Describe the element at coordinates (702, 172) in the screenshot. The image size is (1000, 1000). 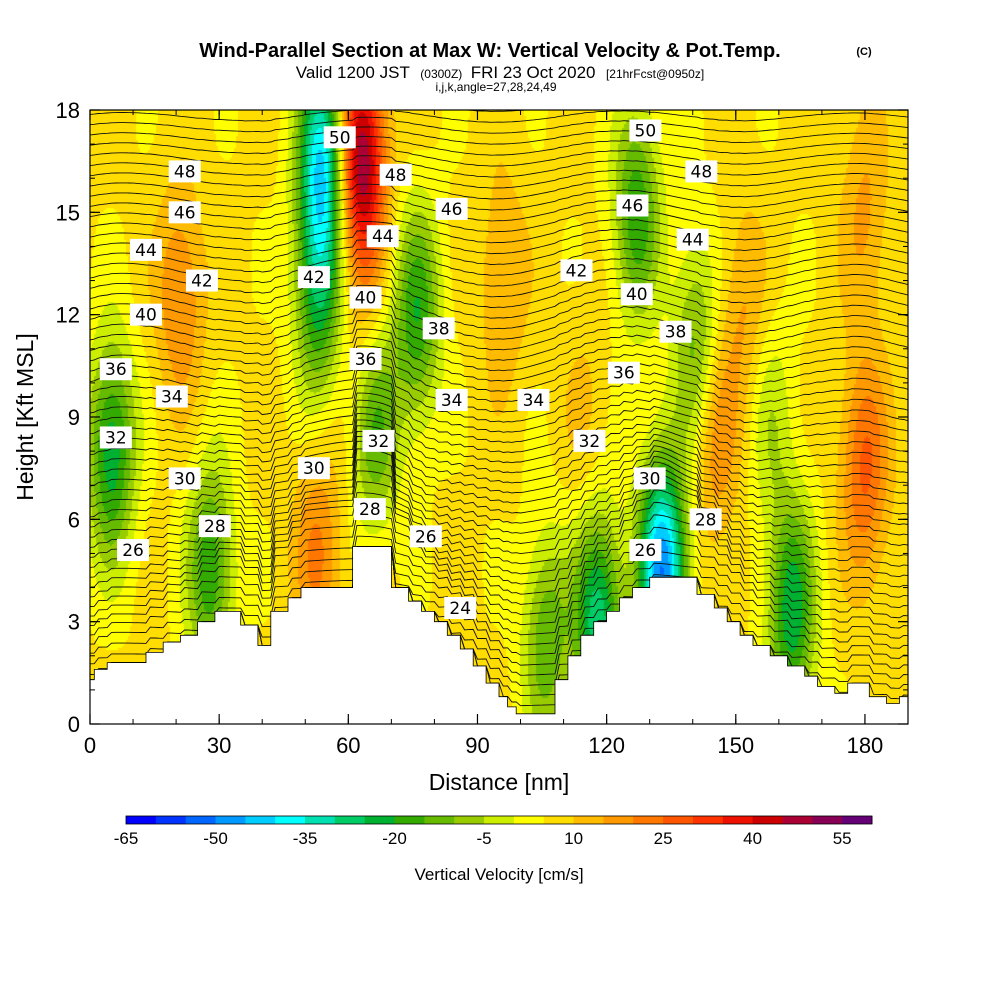
I see `theta-label: 48` at that location.